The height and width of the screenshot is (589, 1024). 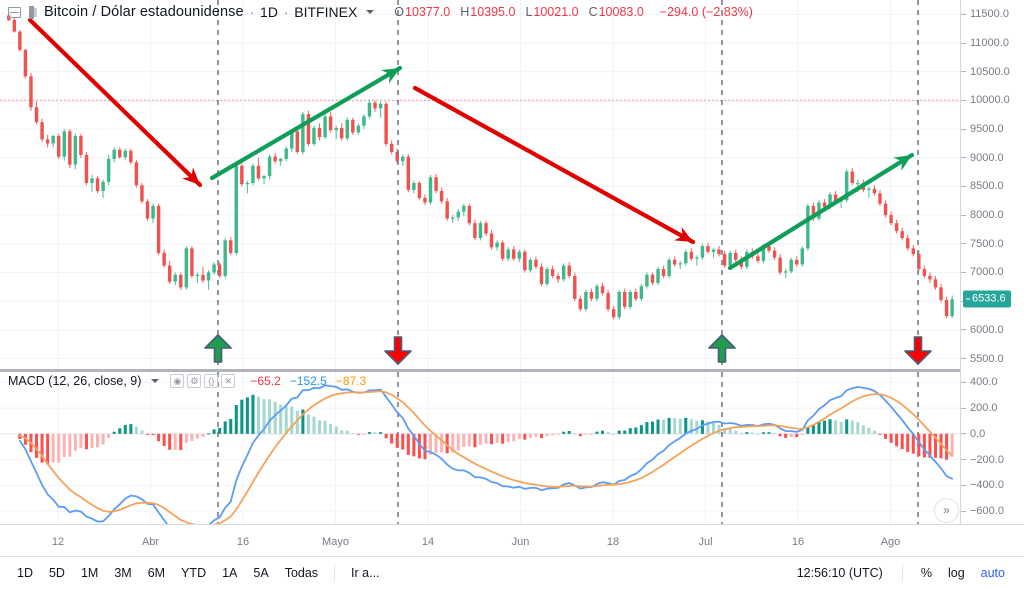 What do you see at coordinates (982, 158) in the screenshot?
I see `price-tick: 9000.0` at bounding box center [982, 158].